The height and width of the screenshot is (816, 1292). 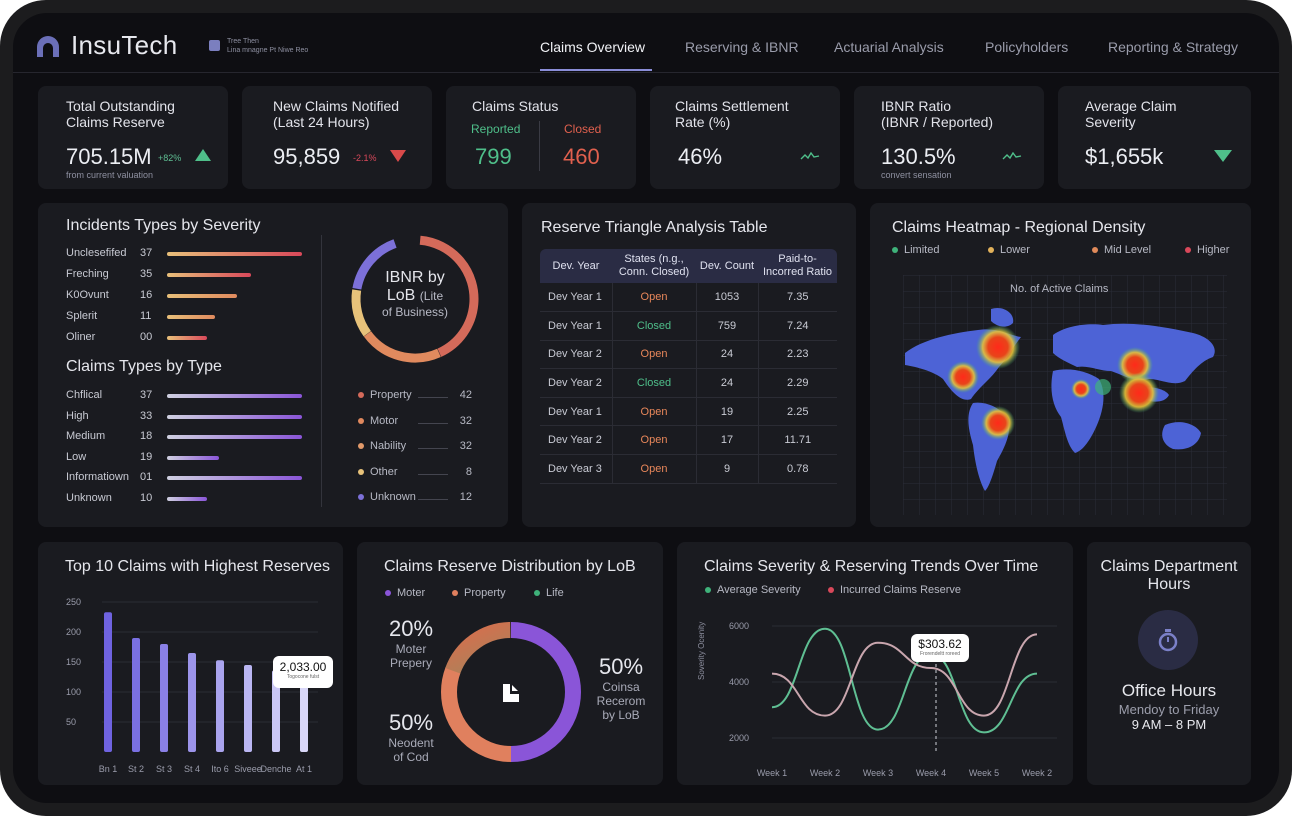 What do you see at coordinates (1169, 690) in the screenshot?
I see `office-hours-heading: Office Hours` at bounding box center [1169, 690].